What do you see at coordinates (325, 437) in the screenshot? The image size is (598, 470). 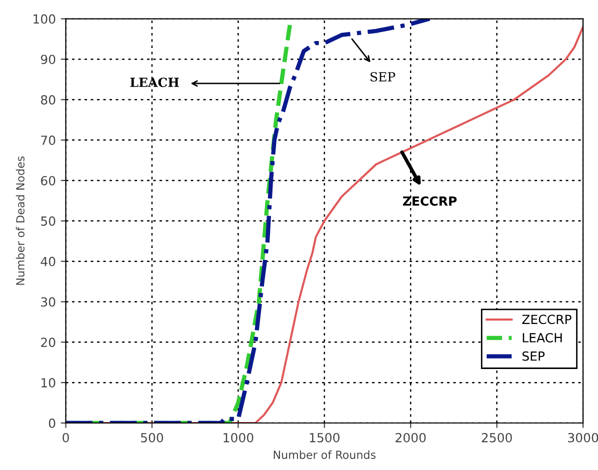 I see `x-tick-label: 1500` at bounding box center [325, 437].